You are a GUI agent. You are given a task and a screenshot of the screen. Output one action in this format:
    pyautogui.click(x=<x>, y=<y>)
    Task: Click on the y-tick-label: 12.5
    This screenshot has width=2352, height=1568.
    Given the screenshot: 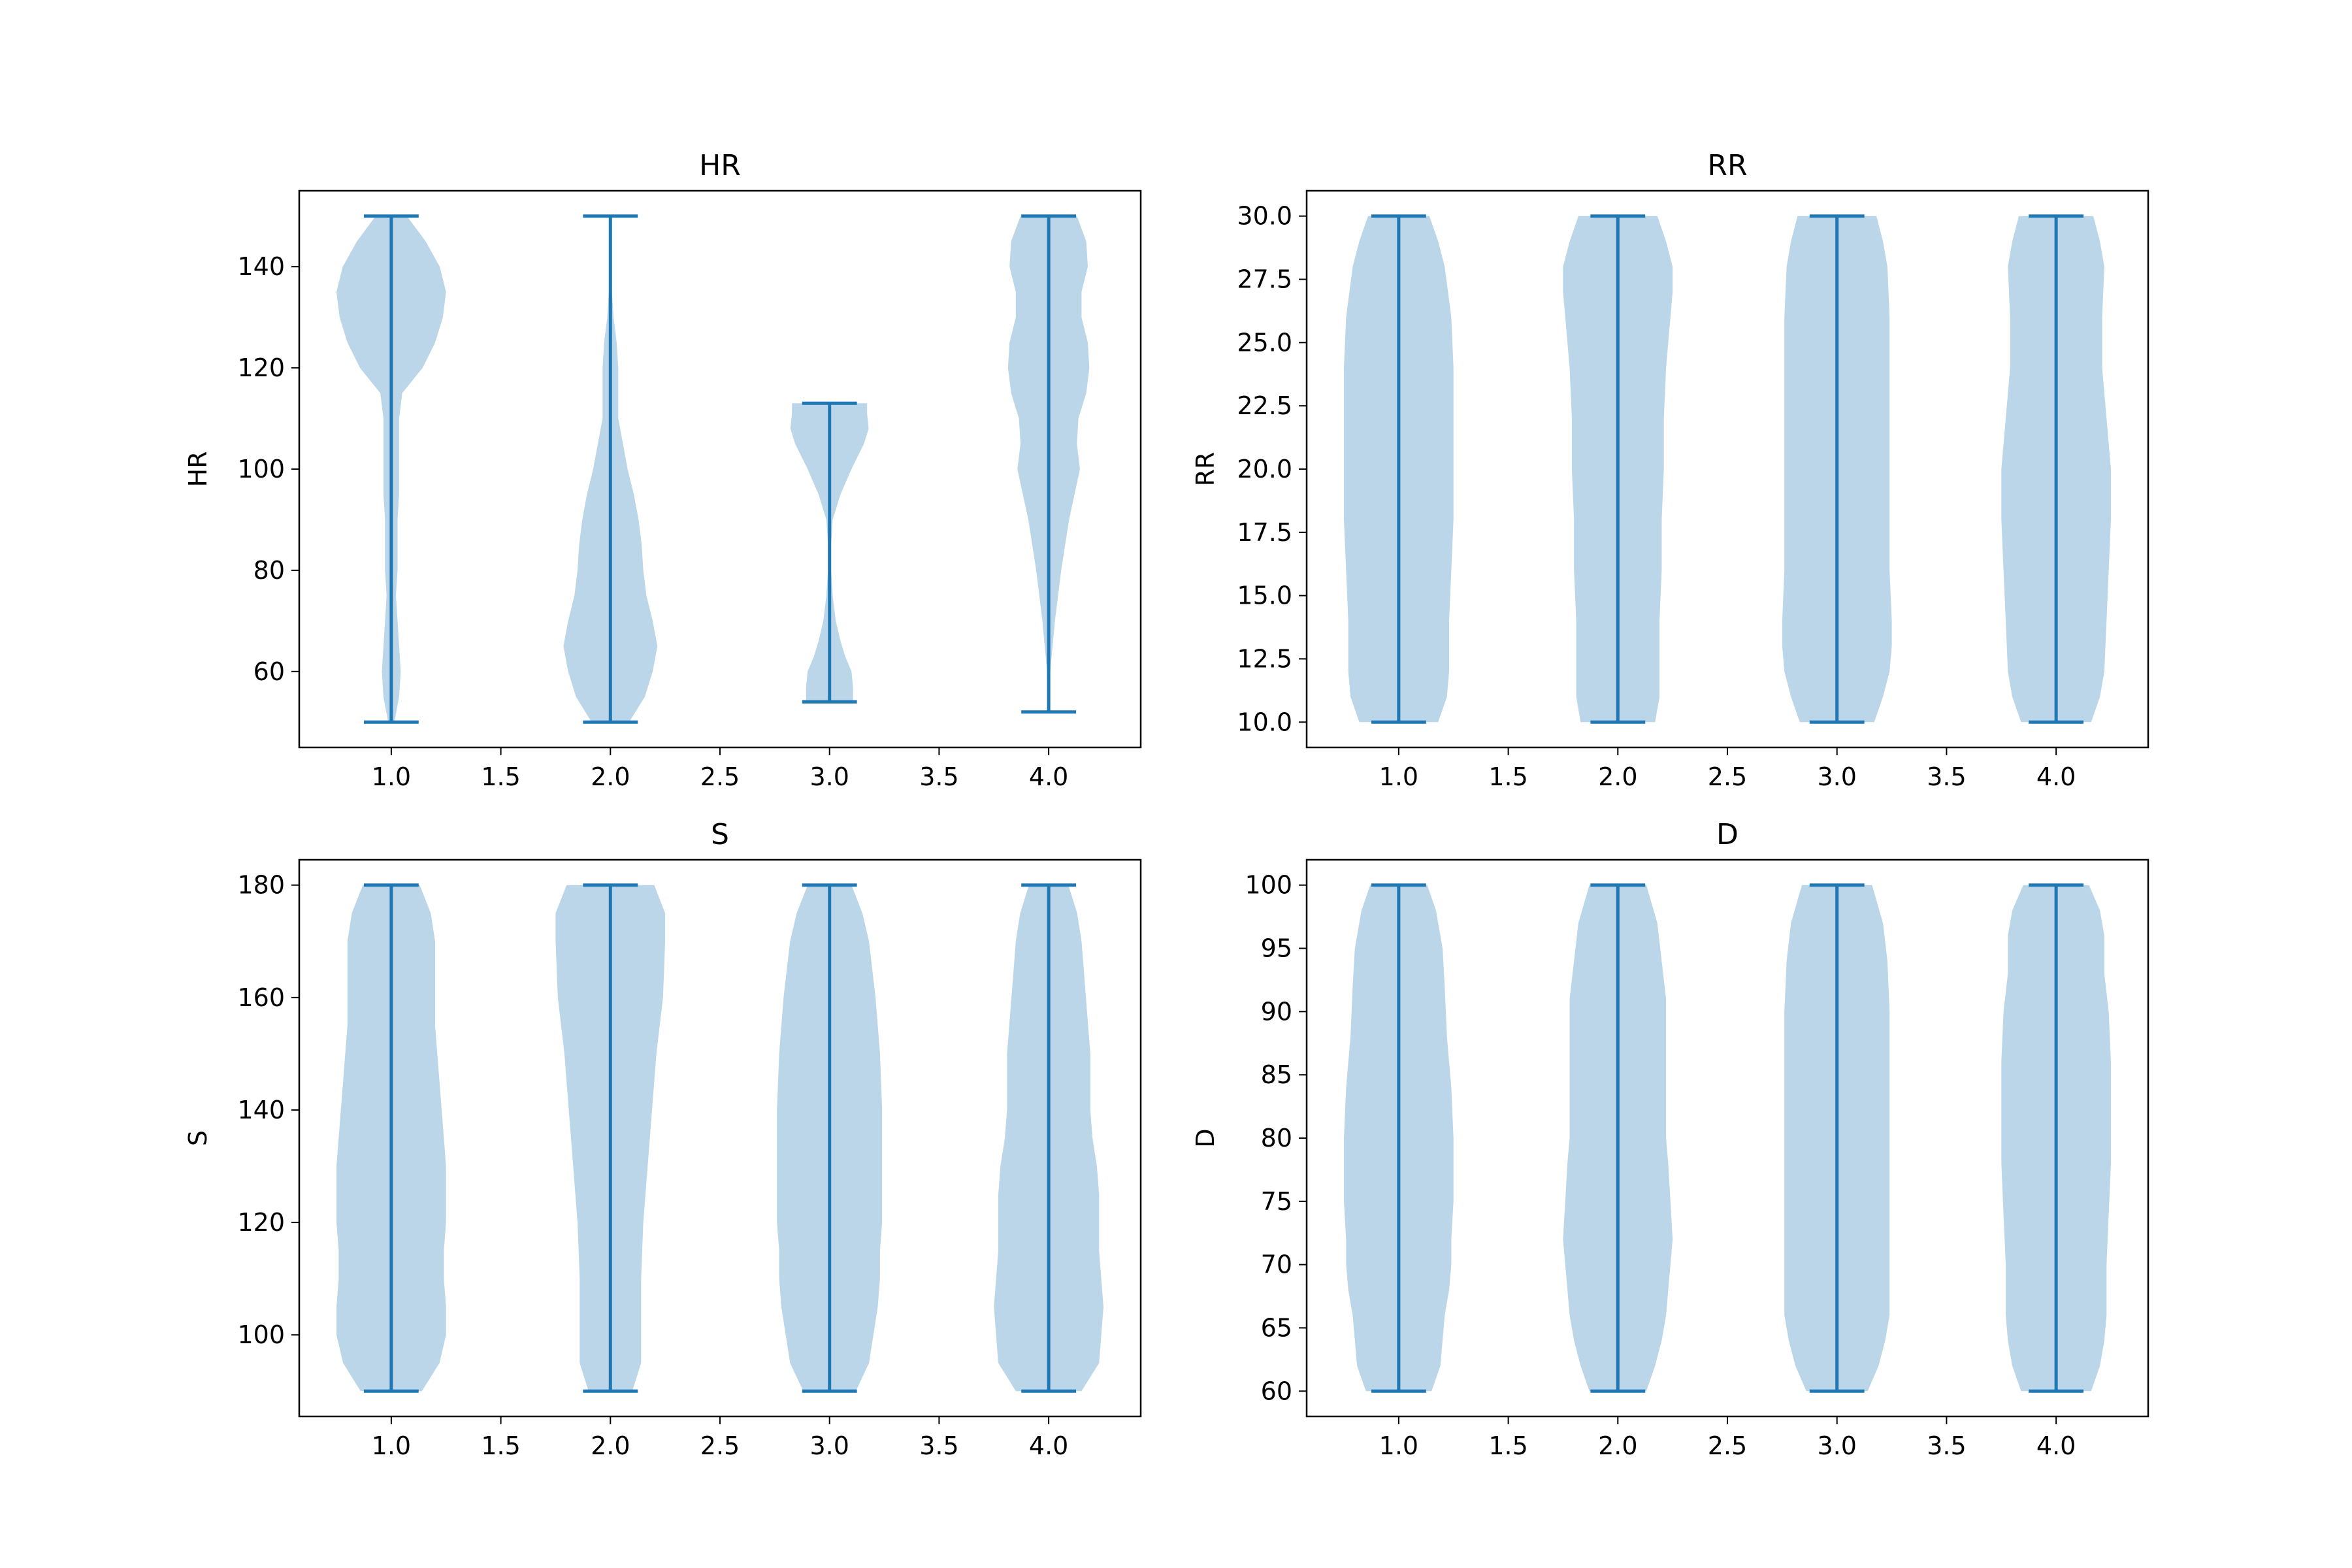 What is the action you would take?
    pyautogui.click(x=1264, y=658)
    